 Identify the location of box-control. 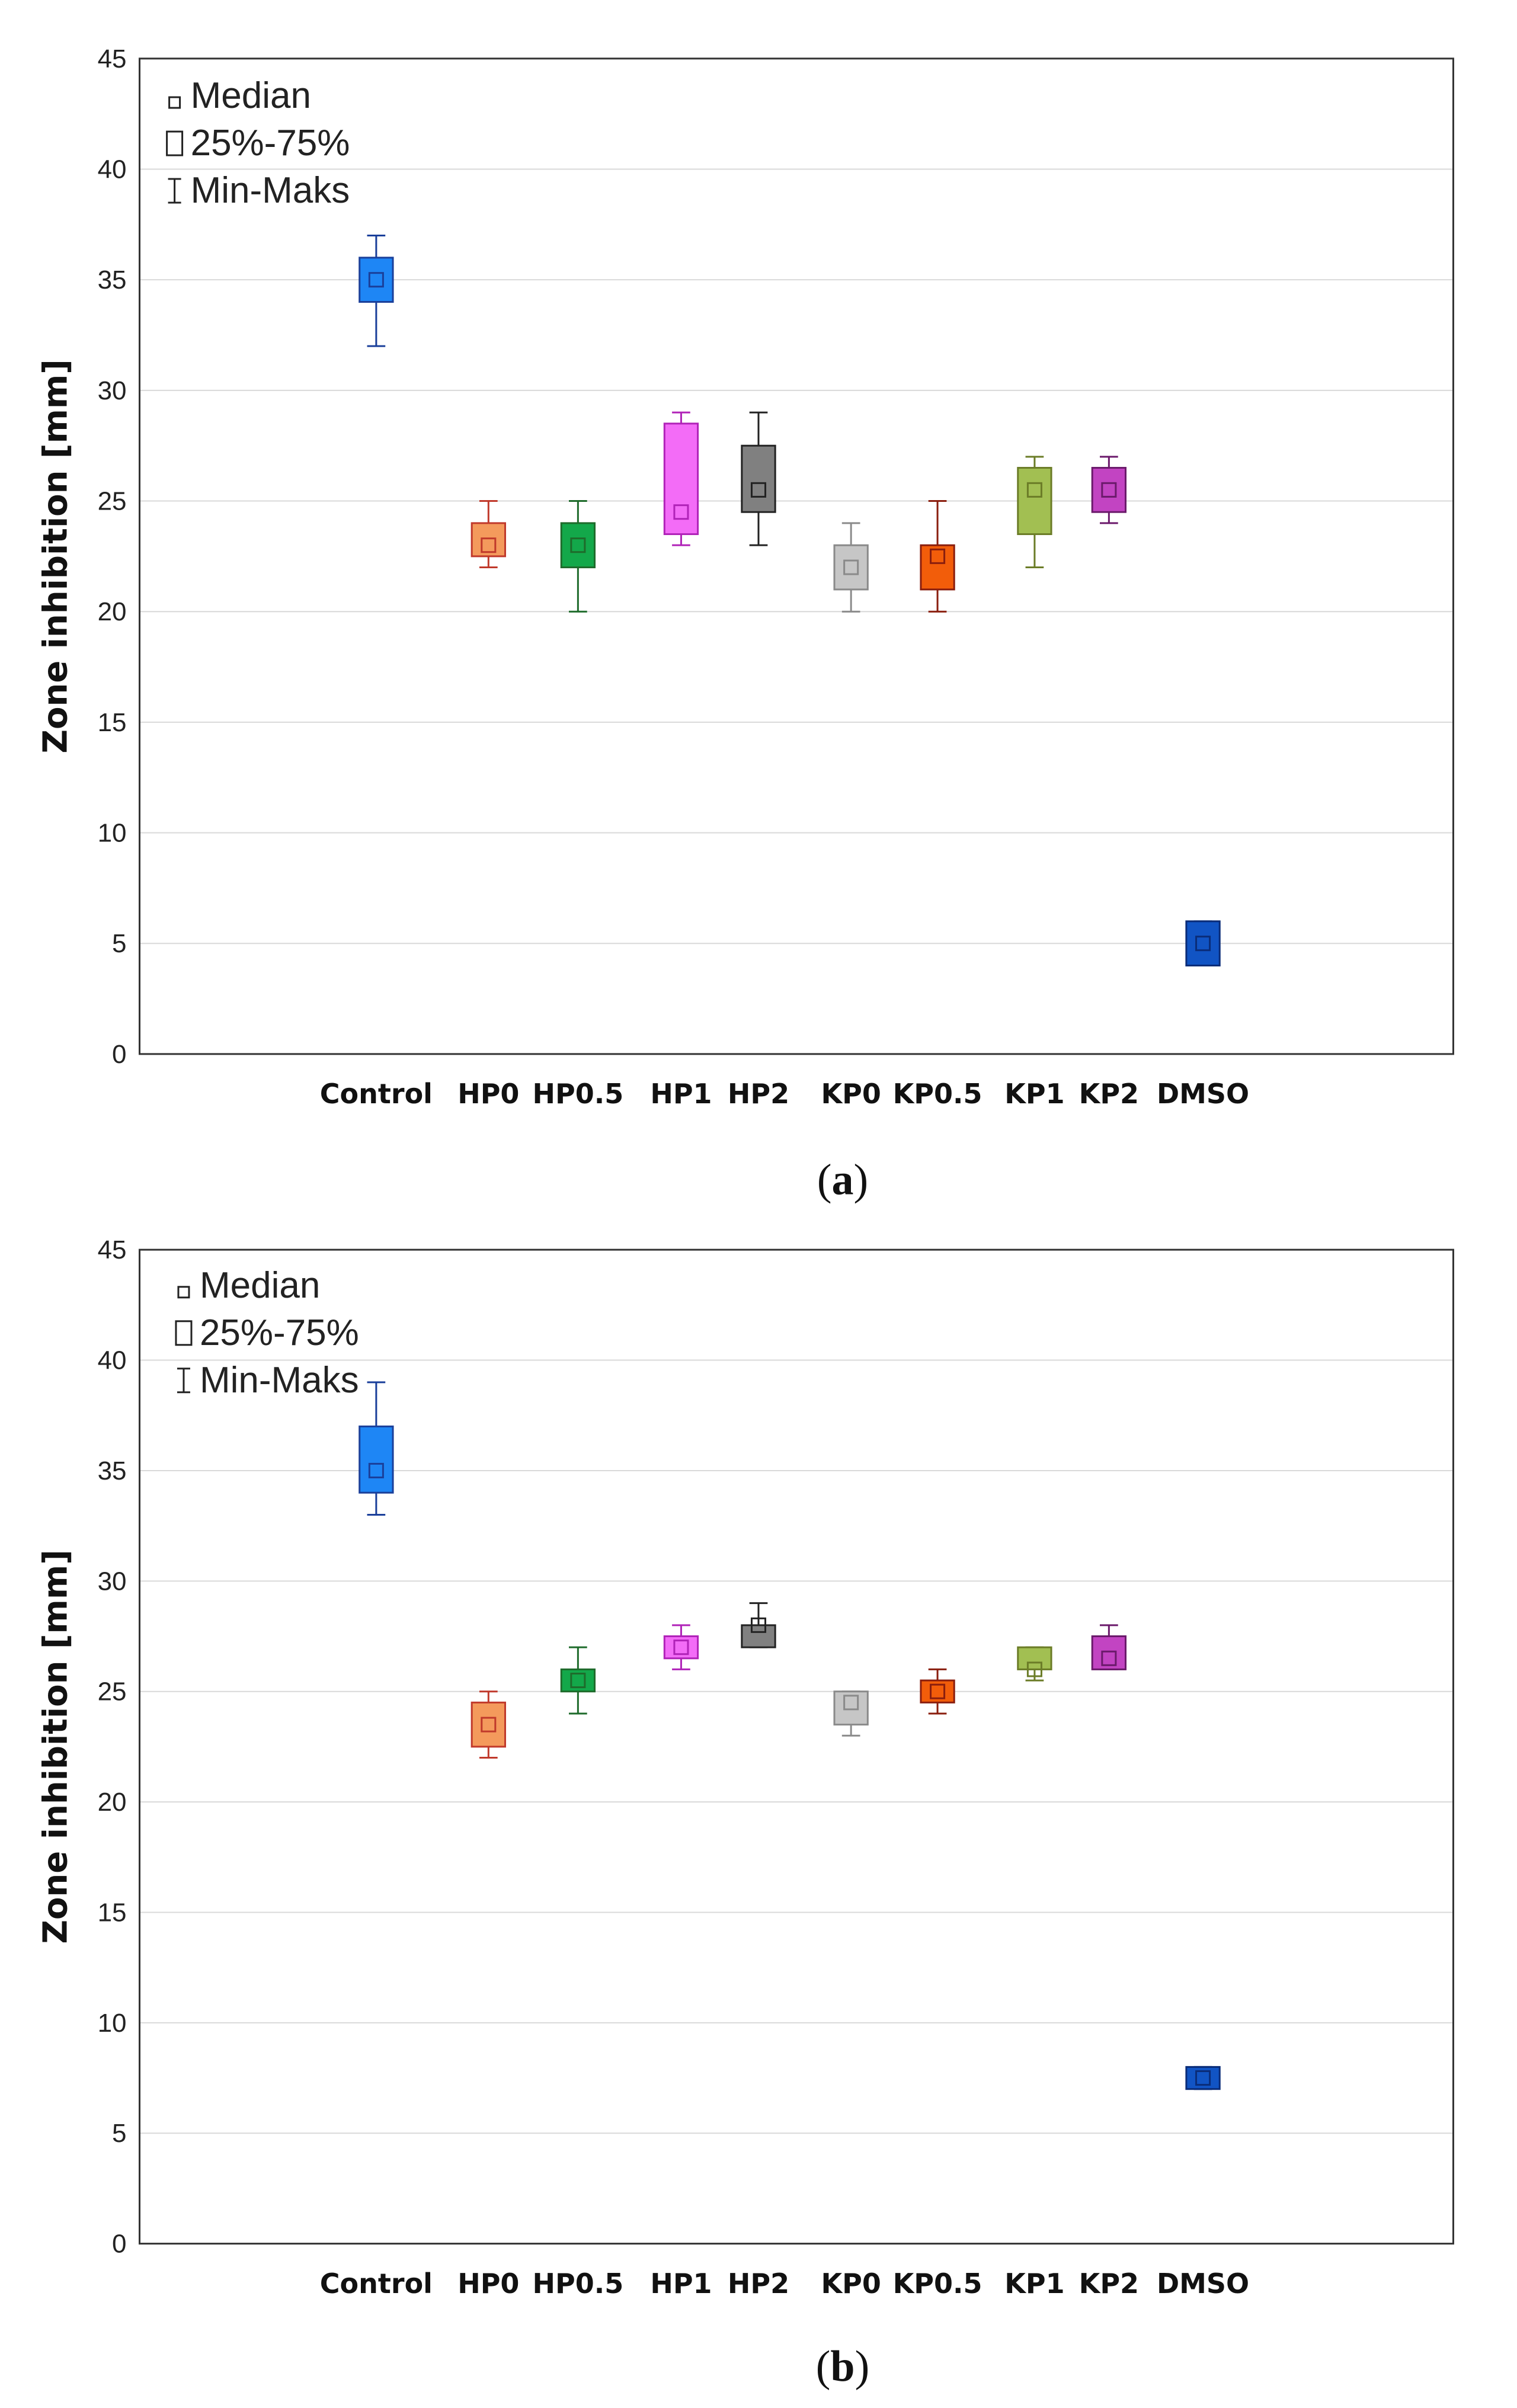
(376, 1448).